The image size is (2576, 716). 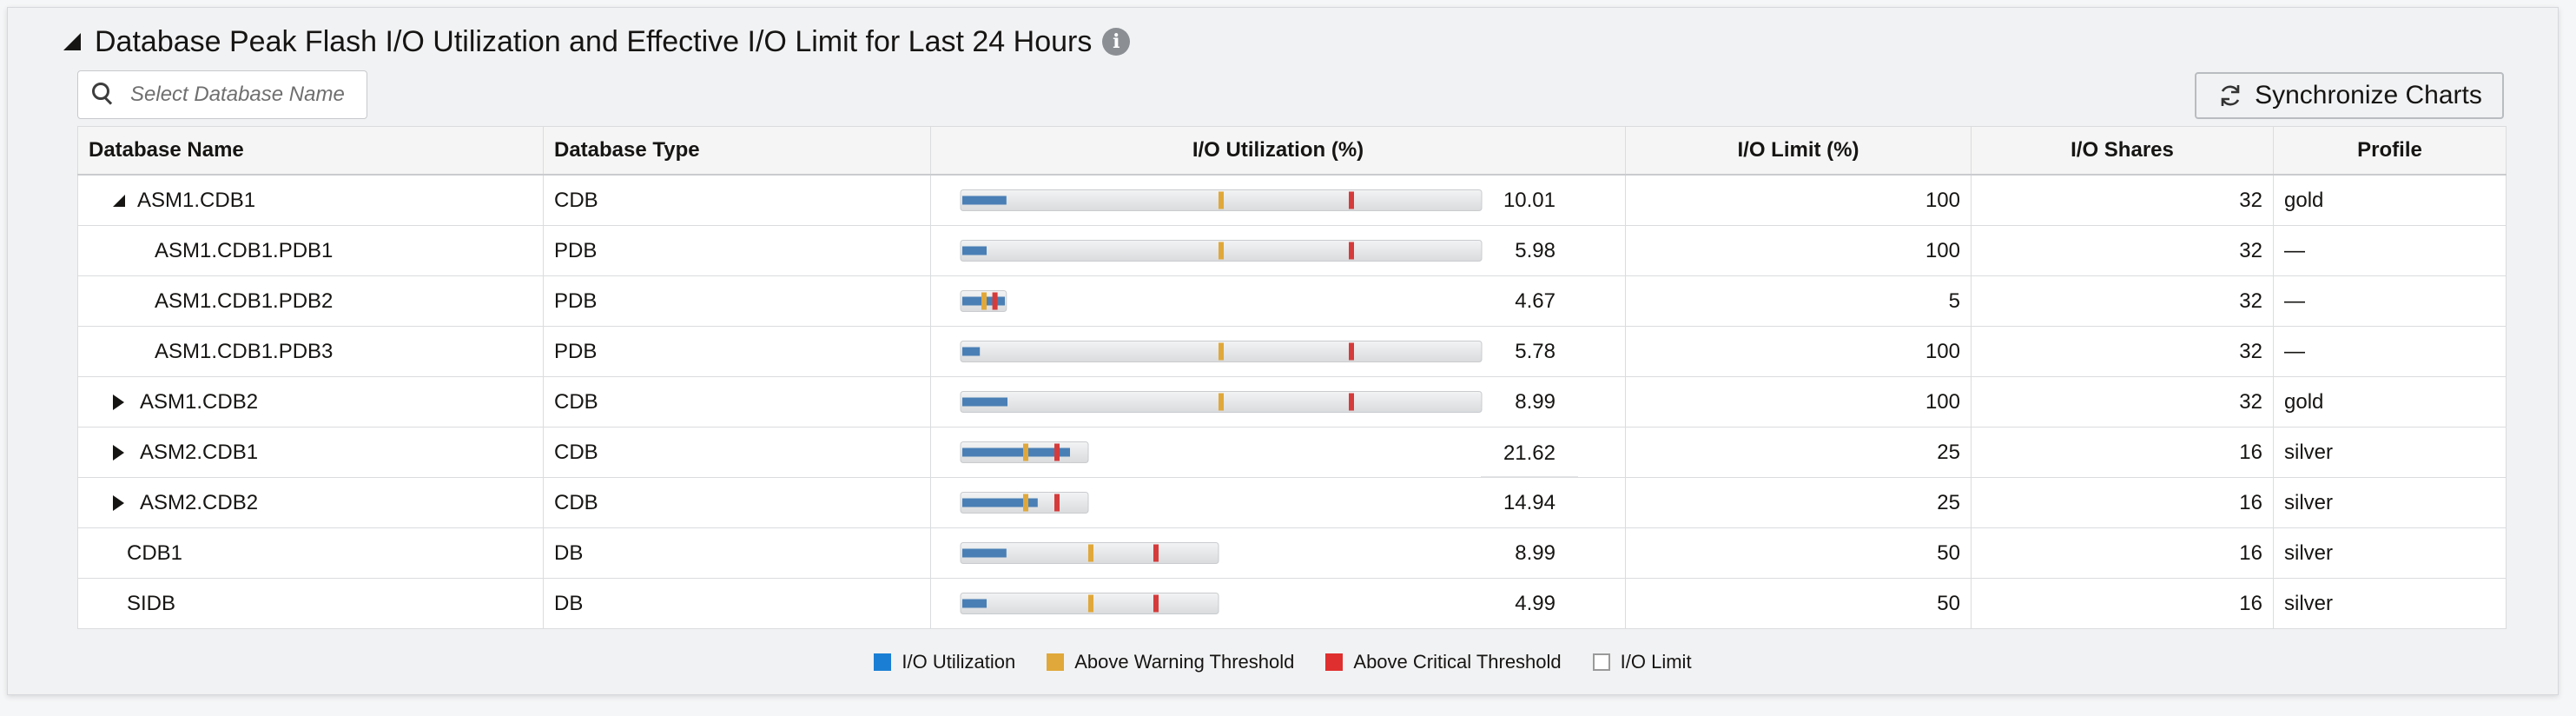 I want to click on search-box, so click(x=222, y=94).